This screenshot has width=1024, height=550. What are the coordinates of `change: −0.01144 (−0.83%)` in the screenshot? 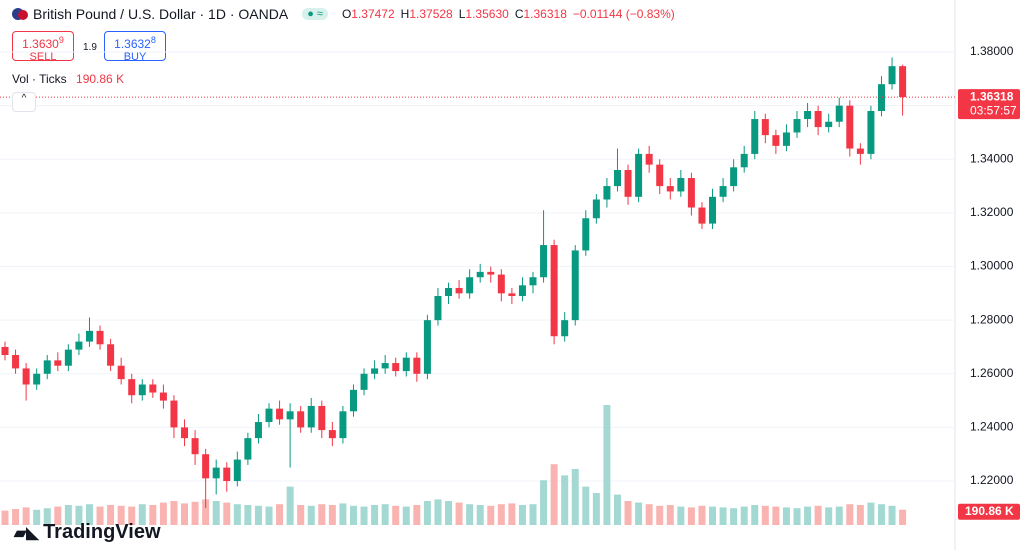 It's located at (623, 14).